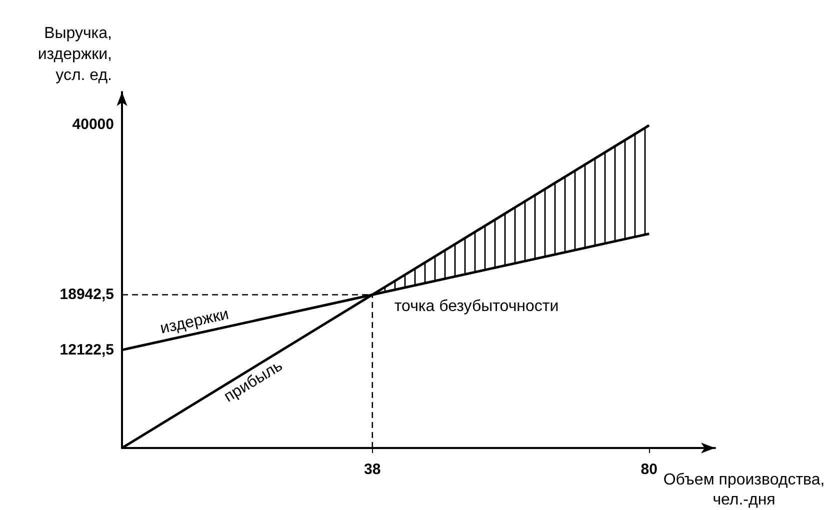 The width and height of the screenshot is (835, 510). Describe the element at coordinates (372, 469) in the screenshot. I see `x-tick-label: 38` at that location.